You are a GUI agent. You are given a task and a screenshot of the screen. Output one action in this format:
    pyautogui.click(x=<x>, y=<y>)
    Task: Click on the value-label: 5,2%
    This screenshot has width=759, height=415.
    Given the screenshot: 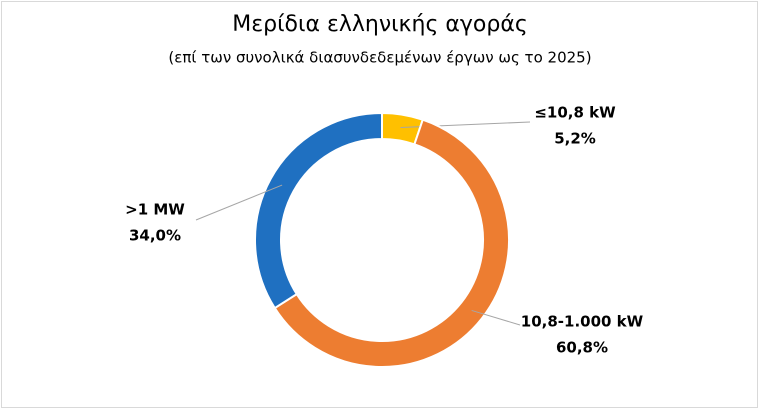 What is the action you would take?
    pyautogui.click(x=575, y=139)
    